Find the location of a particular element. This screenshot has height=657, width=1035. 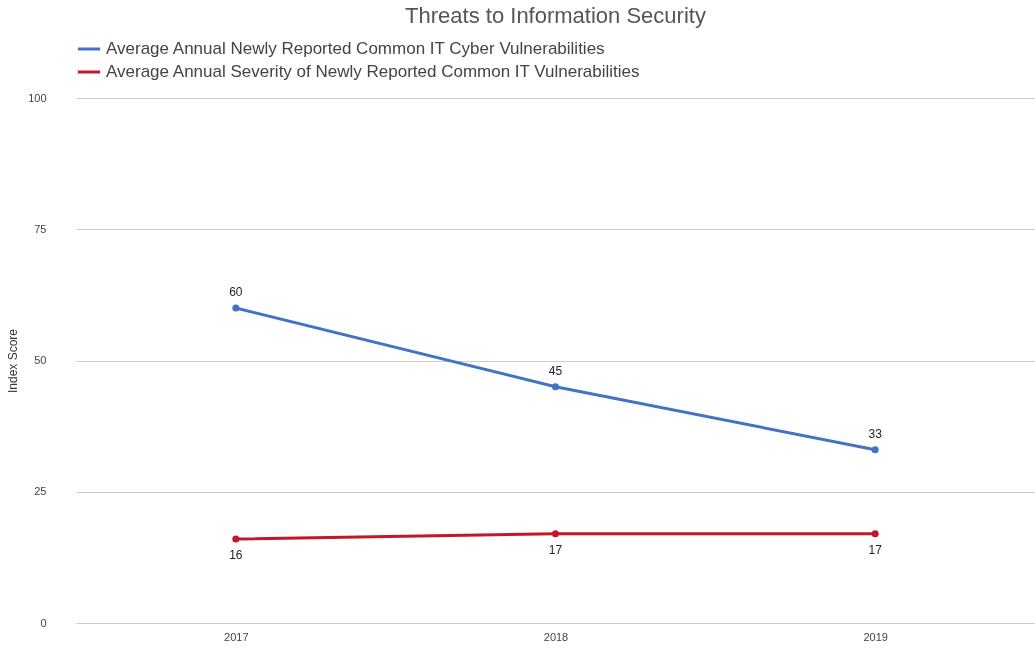

y-axis-title: Index Score is located at coordinates (13, 361).